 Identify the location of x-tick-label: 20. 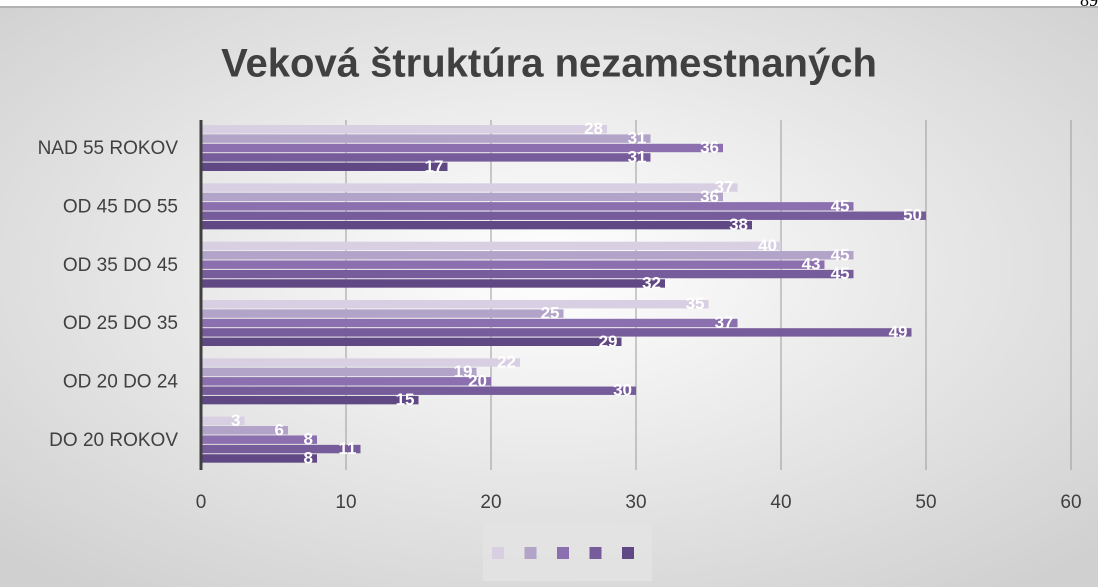
(490, 502).